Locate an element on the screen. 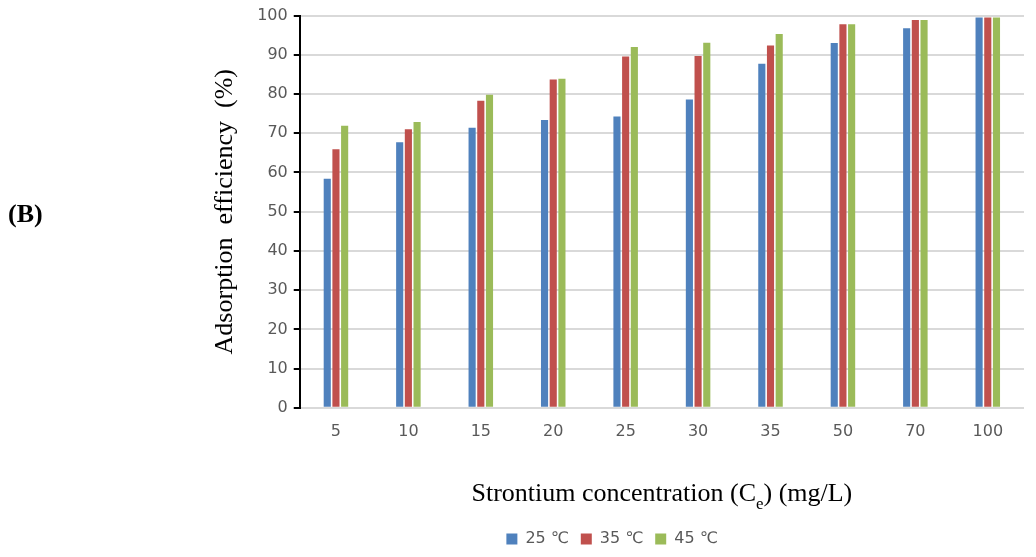  y-tick-label: 60 is located at coordinates (277, 171).